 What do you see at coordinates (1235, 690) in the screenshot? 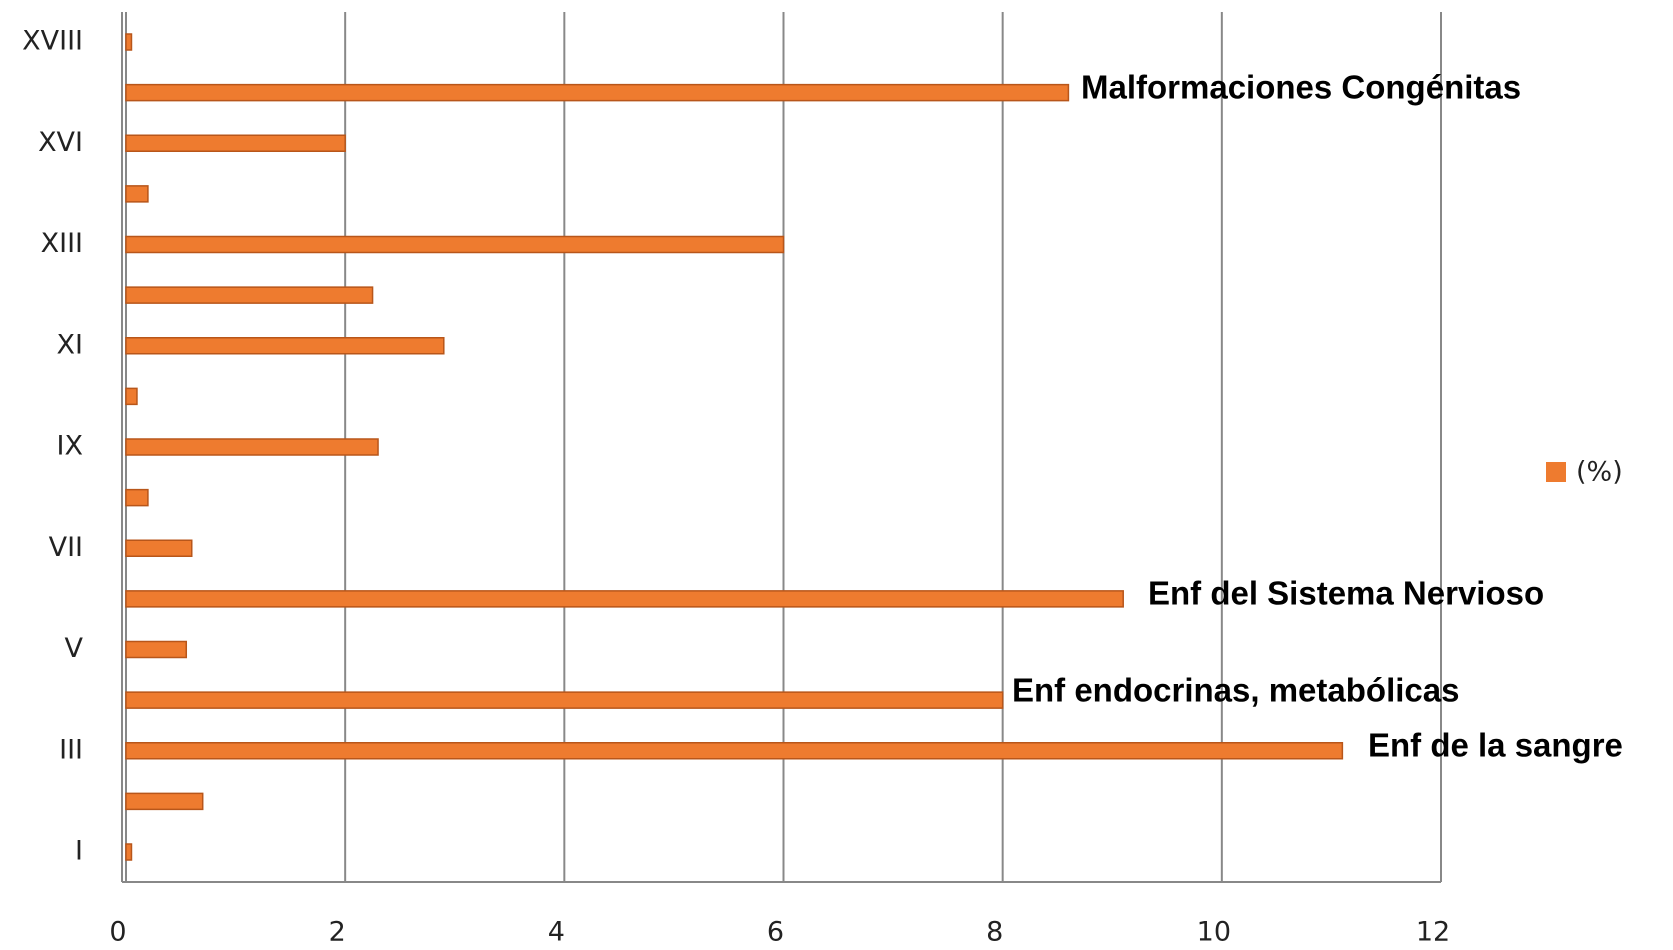
I see `annotation: Enf endocrinas, metabólicas` at bounding box center [1235, 690].